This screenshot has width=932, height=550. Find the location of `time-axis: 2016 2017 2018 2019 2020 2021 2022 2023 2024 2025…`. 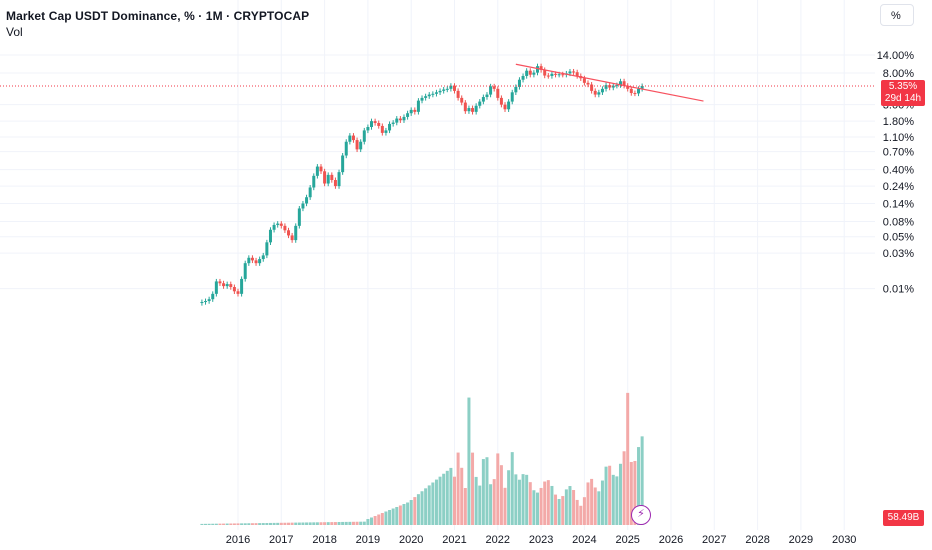

time-axis: 2016 2017 2018 2019 2020 2021 2022 2023 2024 2025… is located at coordinates (541, 540).